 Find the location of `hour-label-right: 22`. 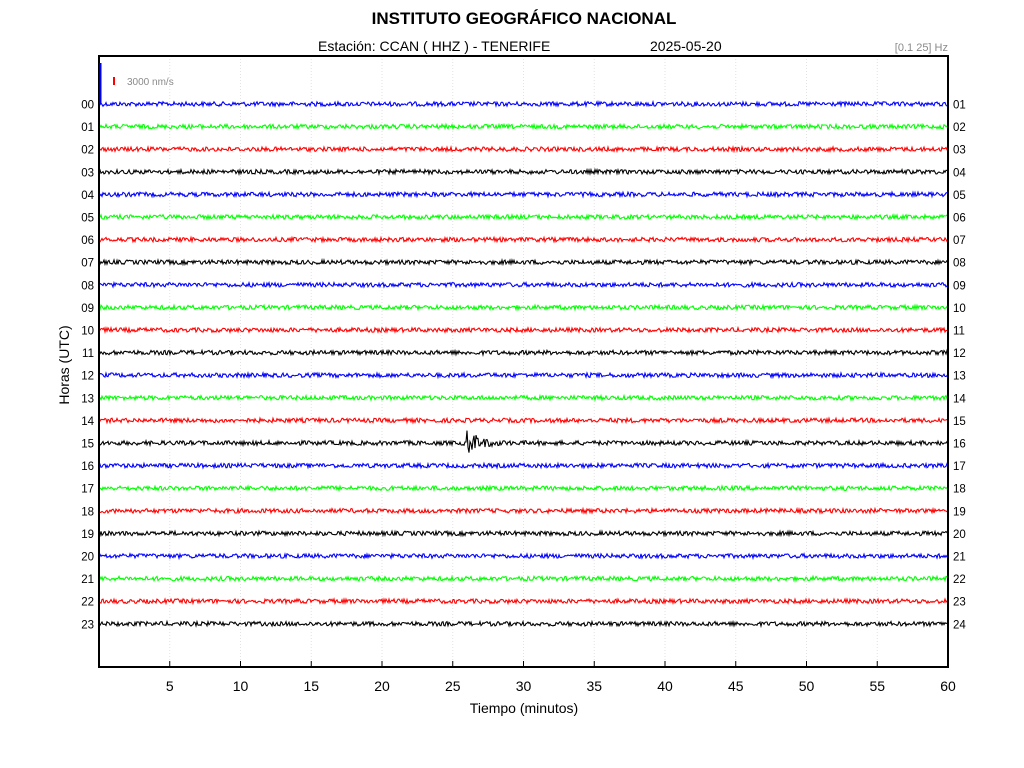

hour-label-right: 22 is located at coordinates (959, 580).